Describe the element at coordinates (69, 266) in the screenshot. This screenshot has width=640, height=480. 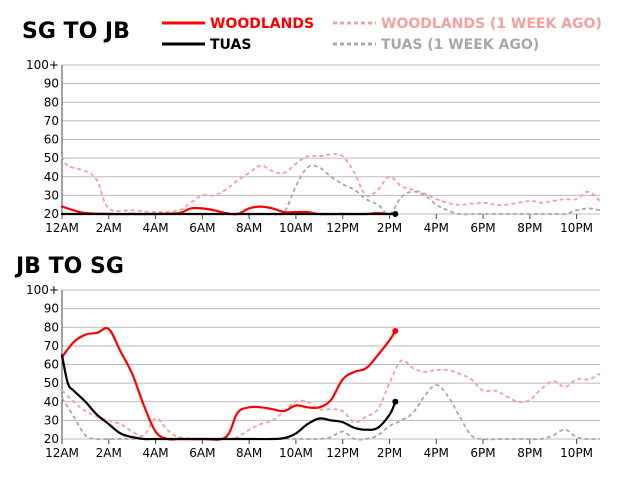
I see `chart-title-jb-to-sg: JB TO SG` at that location.